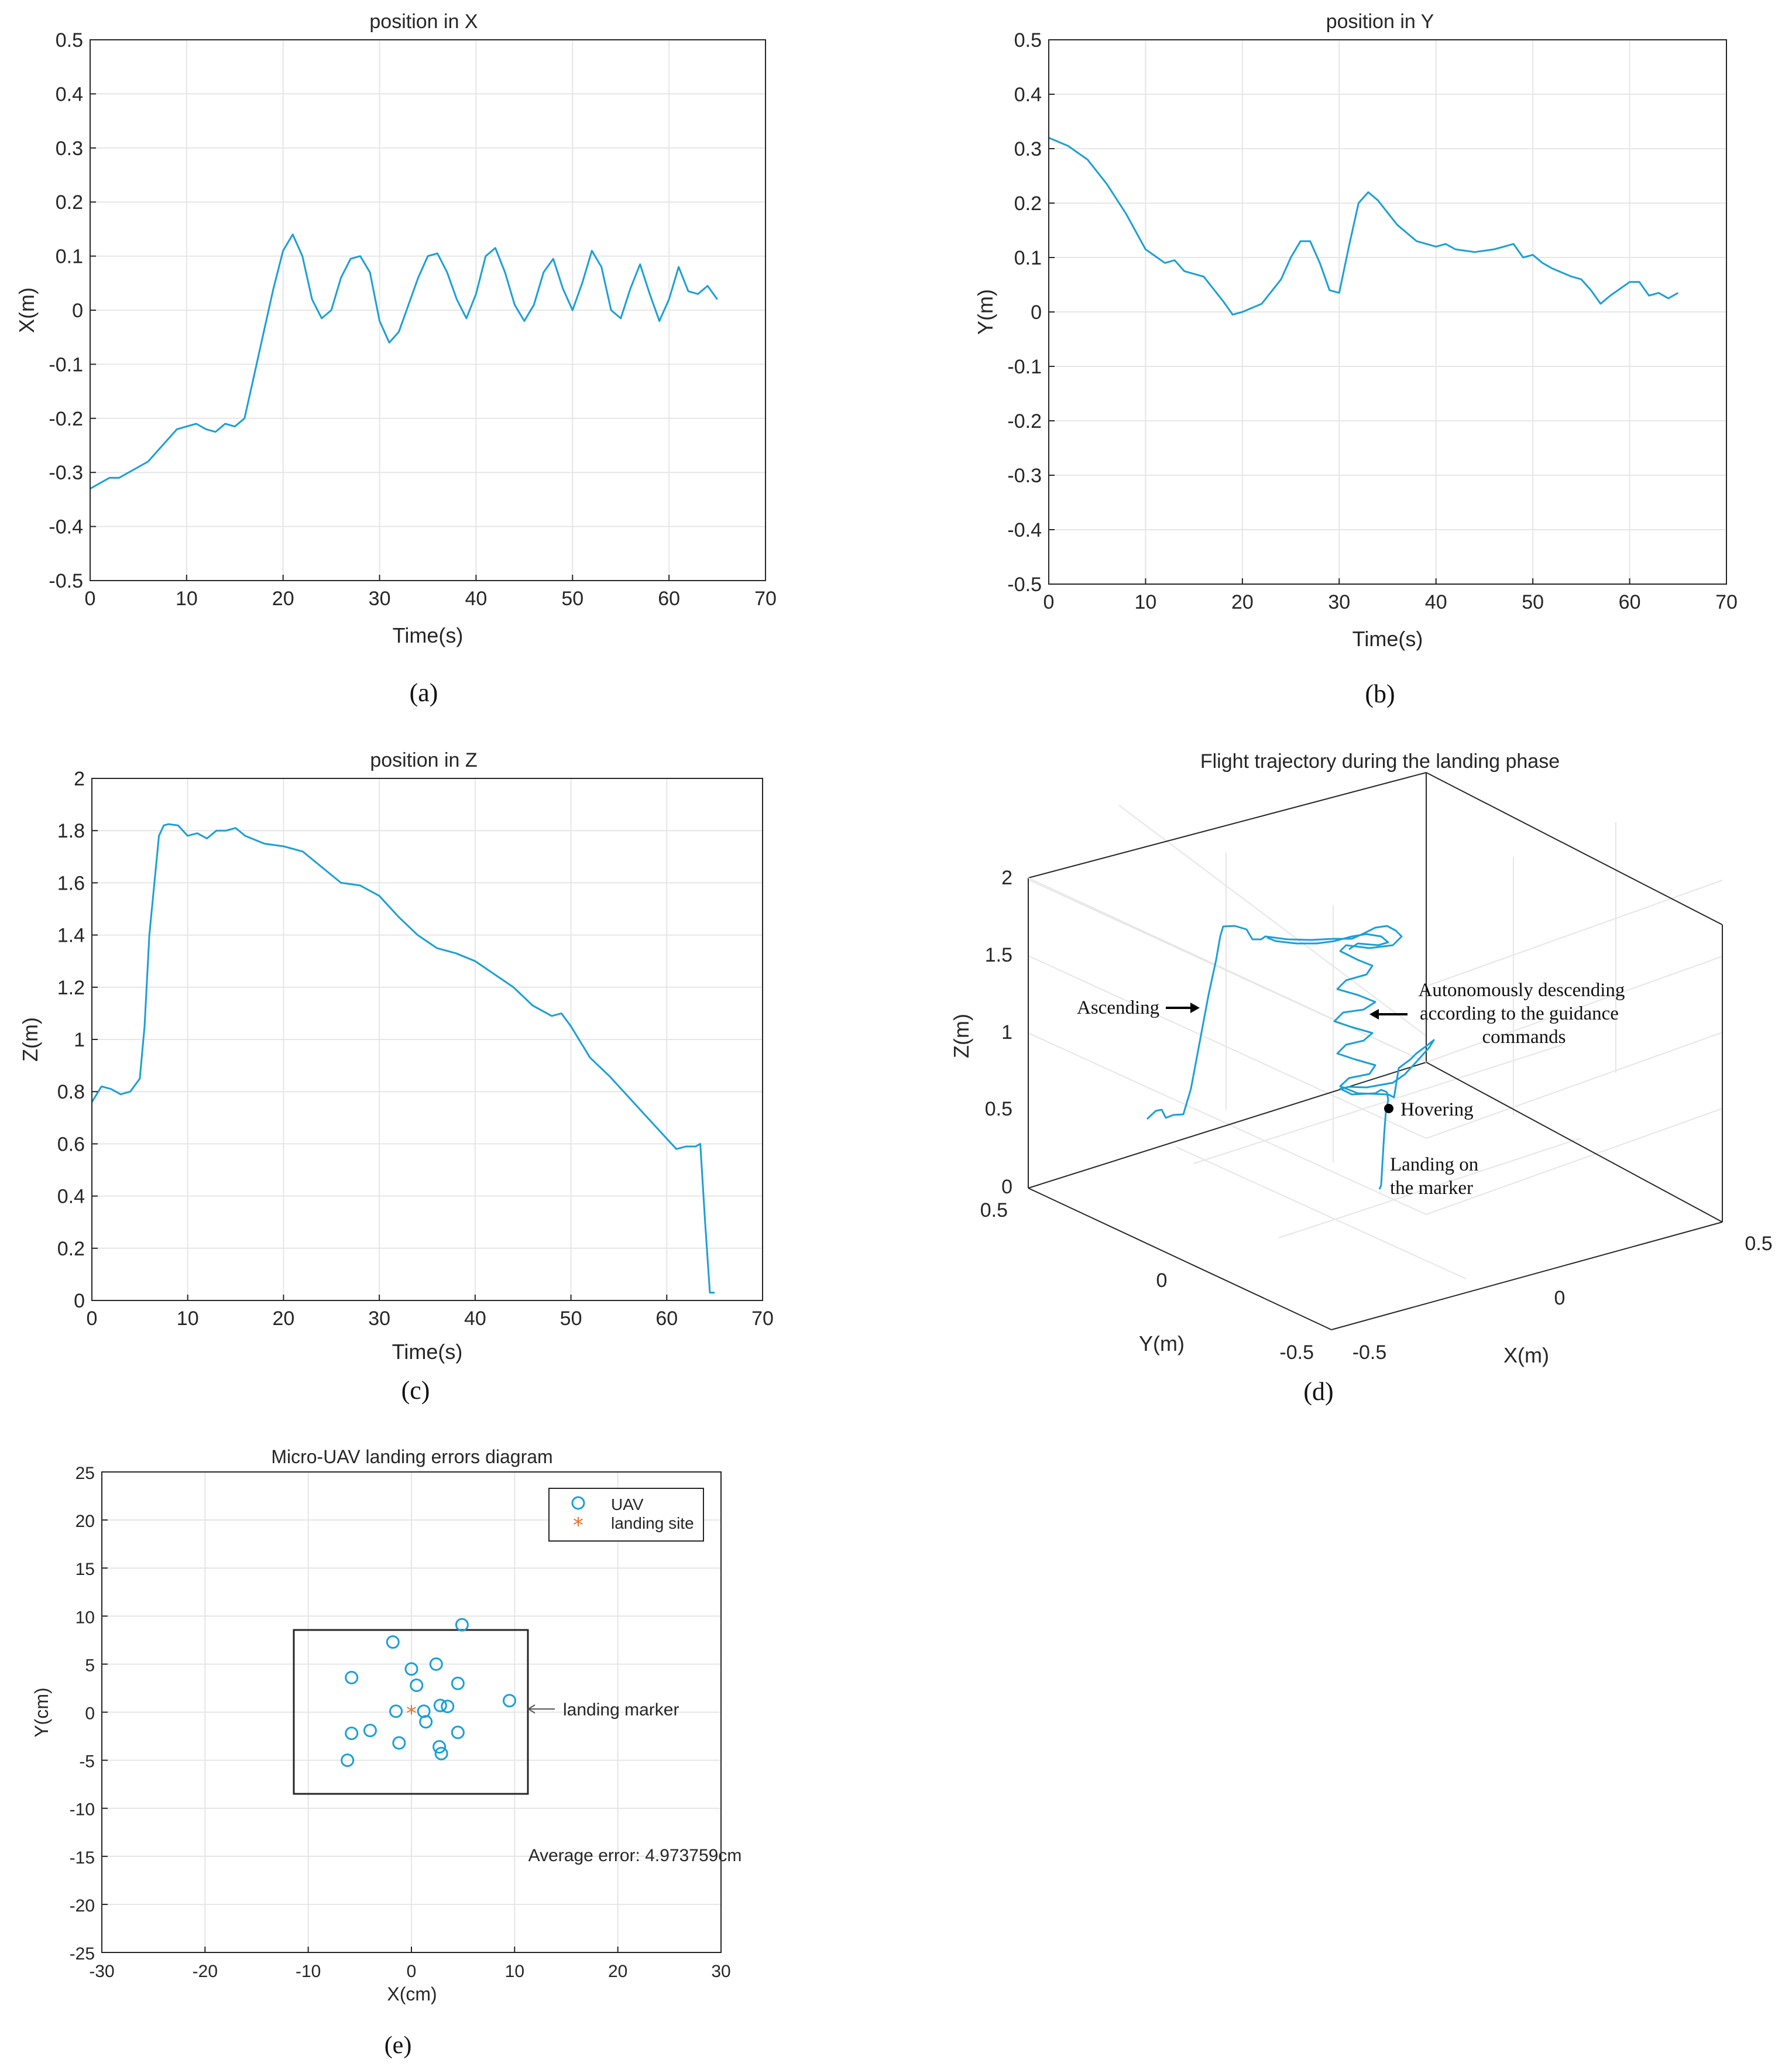 The image size is (1792, 2066). Describe the element at coordinates (994, 1210) in the screenshot. I see `panel-d-ytick: 0.5` at that location.